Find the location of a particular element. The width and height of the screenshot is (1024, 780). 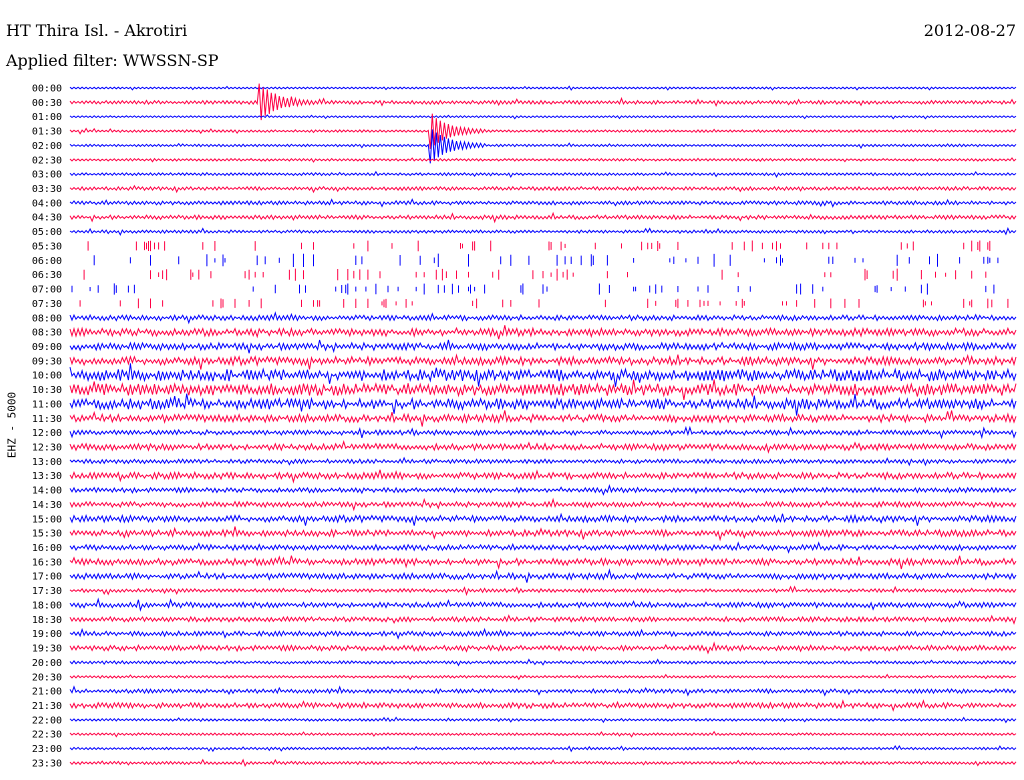

time-label: 20:00 is located at coordinates (47, 663).